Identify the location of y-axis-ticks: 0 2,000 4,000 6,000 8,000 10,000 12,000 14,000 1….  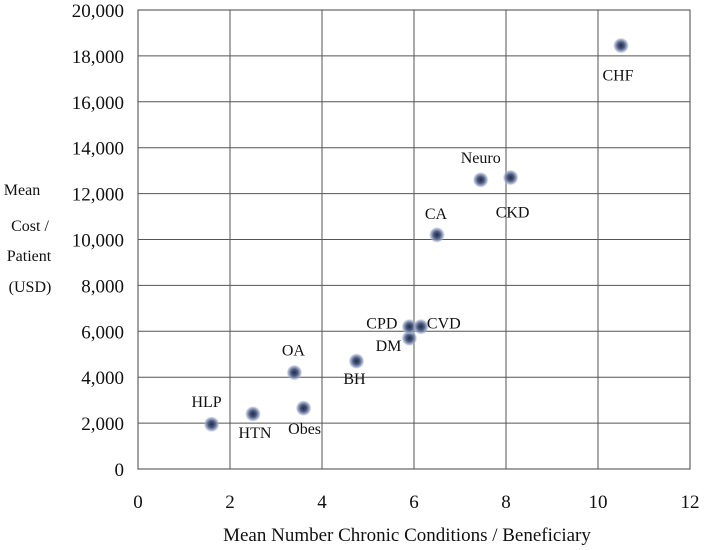
(98, 241).